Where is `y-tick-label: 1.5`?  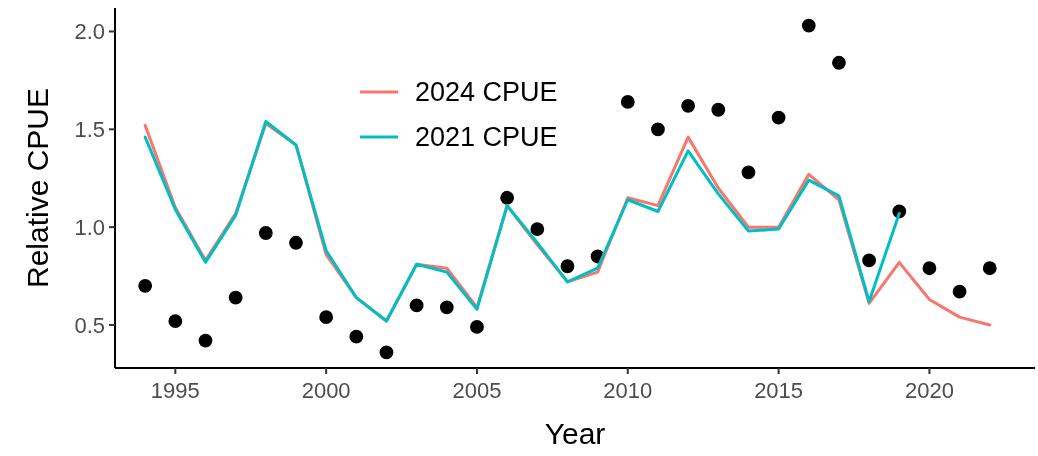 y-tick-label: 1.5 is located at coordinates (89, 129).